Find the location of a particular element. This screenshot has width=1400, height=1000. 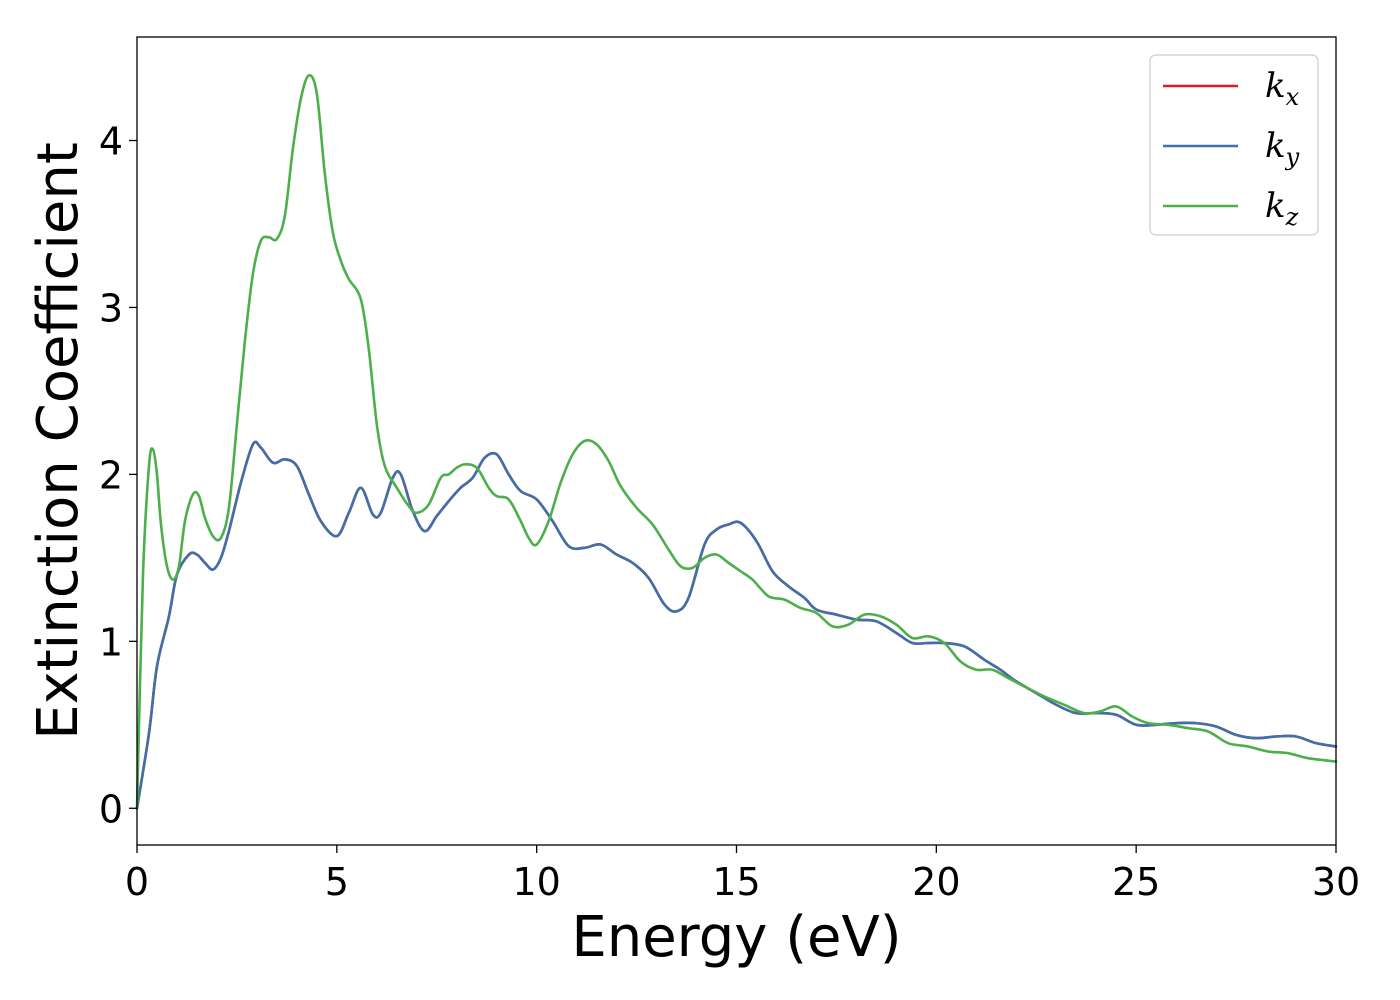

x-tick-label: 25 is located at coordinates (1136, 882).